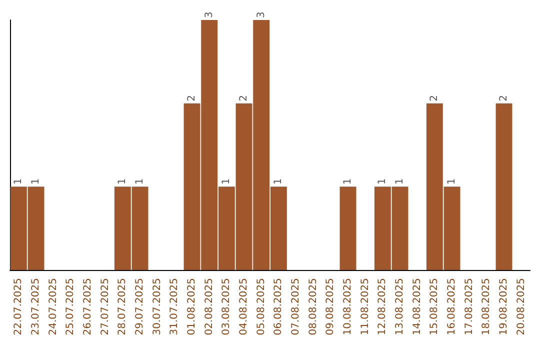 The width and height of the screenshot is (540, 340). I want to click on x-tick-label: 22.07.2025, so click(18, 307).